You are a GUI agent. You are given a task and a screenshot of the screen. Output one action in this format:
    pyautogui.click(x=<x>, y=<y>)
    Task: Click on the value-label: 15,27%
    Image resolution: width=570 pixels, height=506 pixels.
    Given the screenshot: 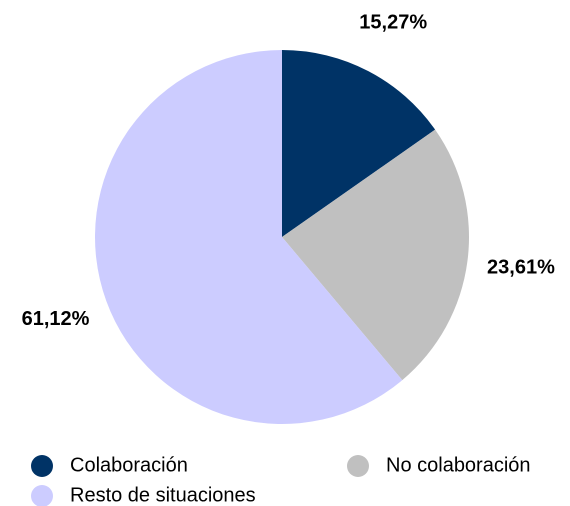 What is the action you would take?
    pyautogui.click(x=393, y=22)
    